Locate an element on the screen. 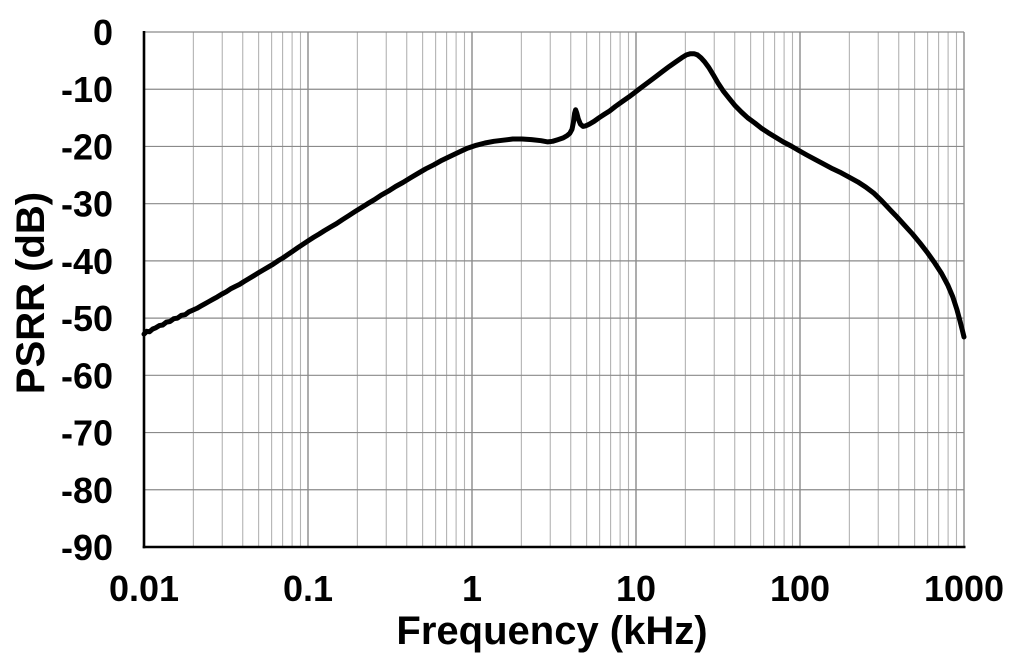 The width and height of the screenshot is (1028, 664). y-tick-label: 0 is located at coordinates (103, 32).